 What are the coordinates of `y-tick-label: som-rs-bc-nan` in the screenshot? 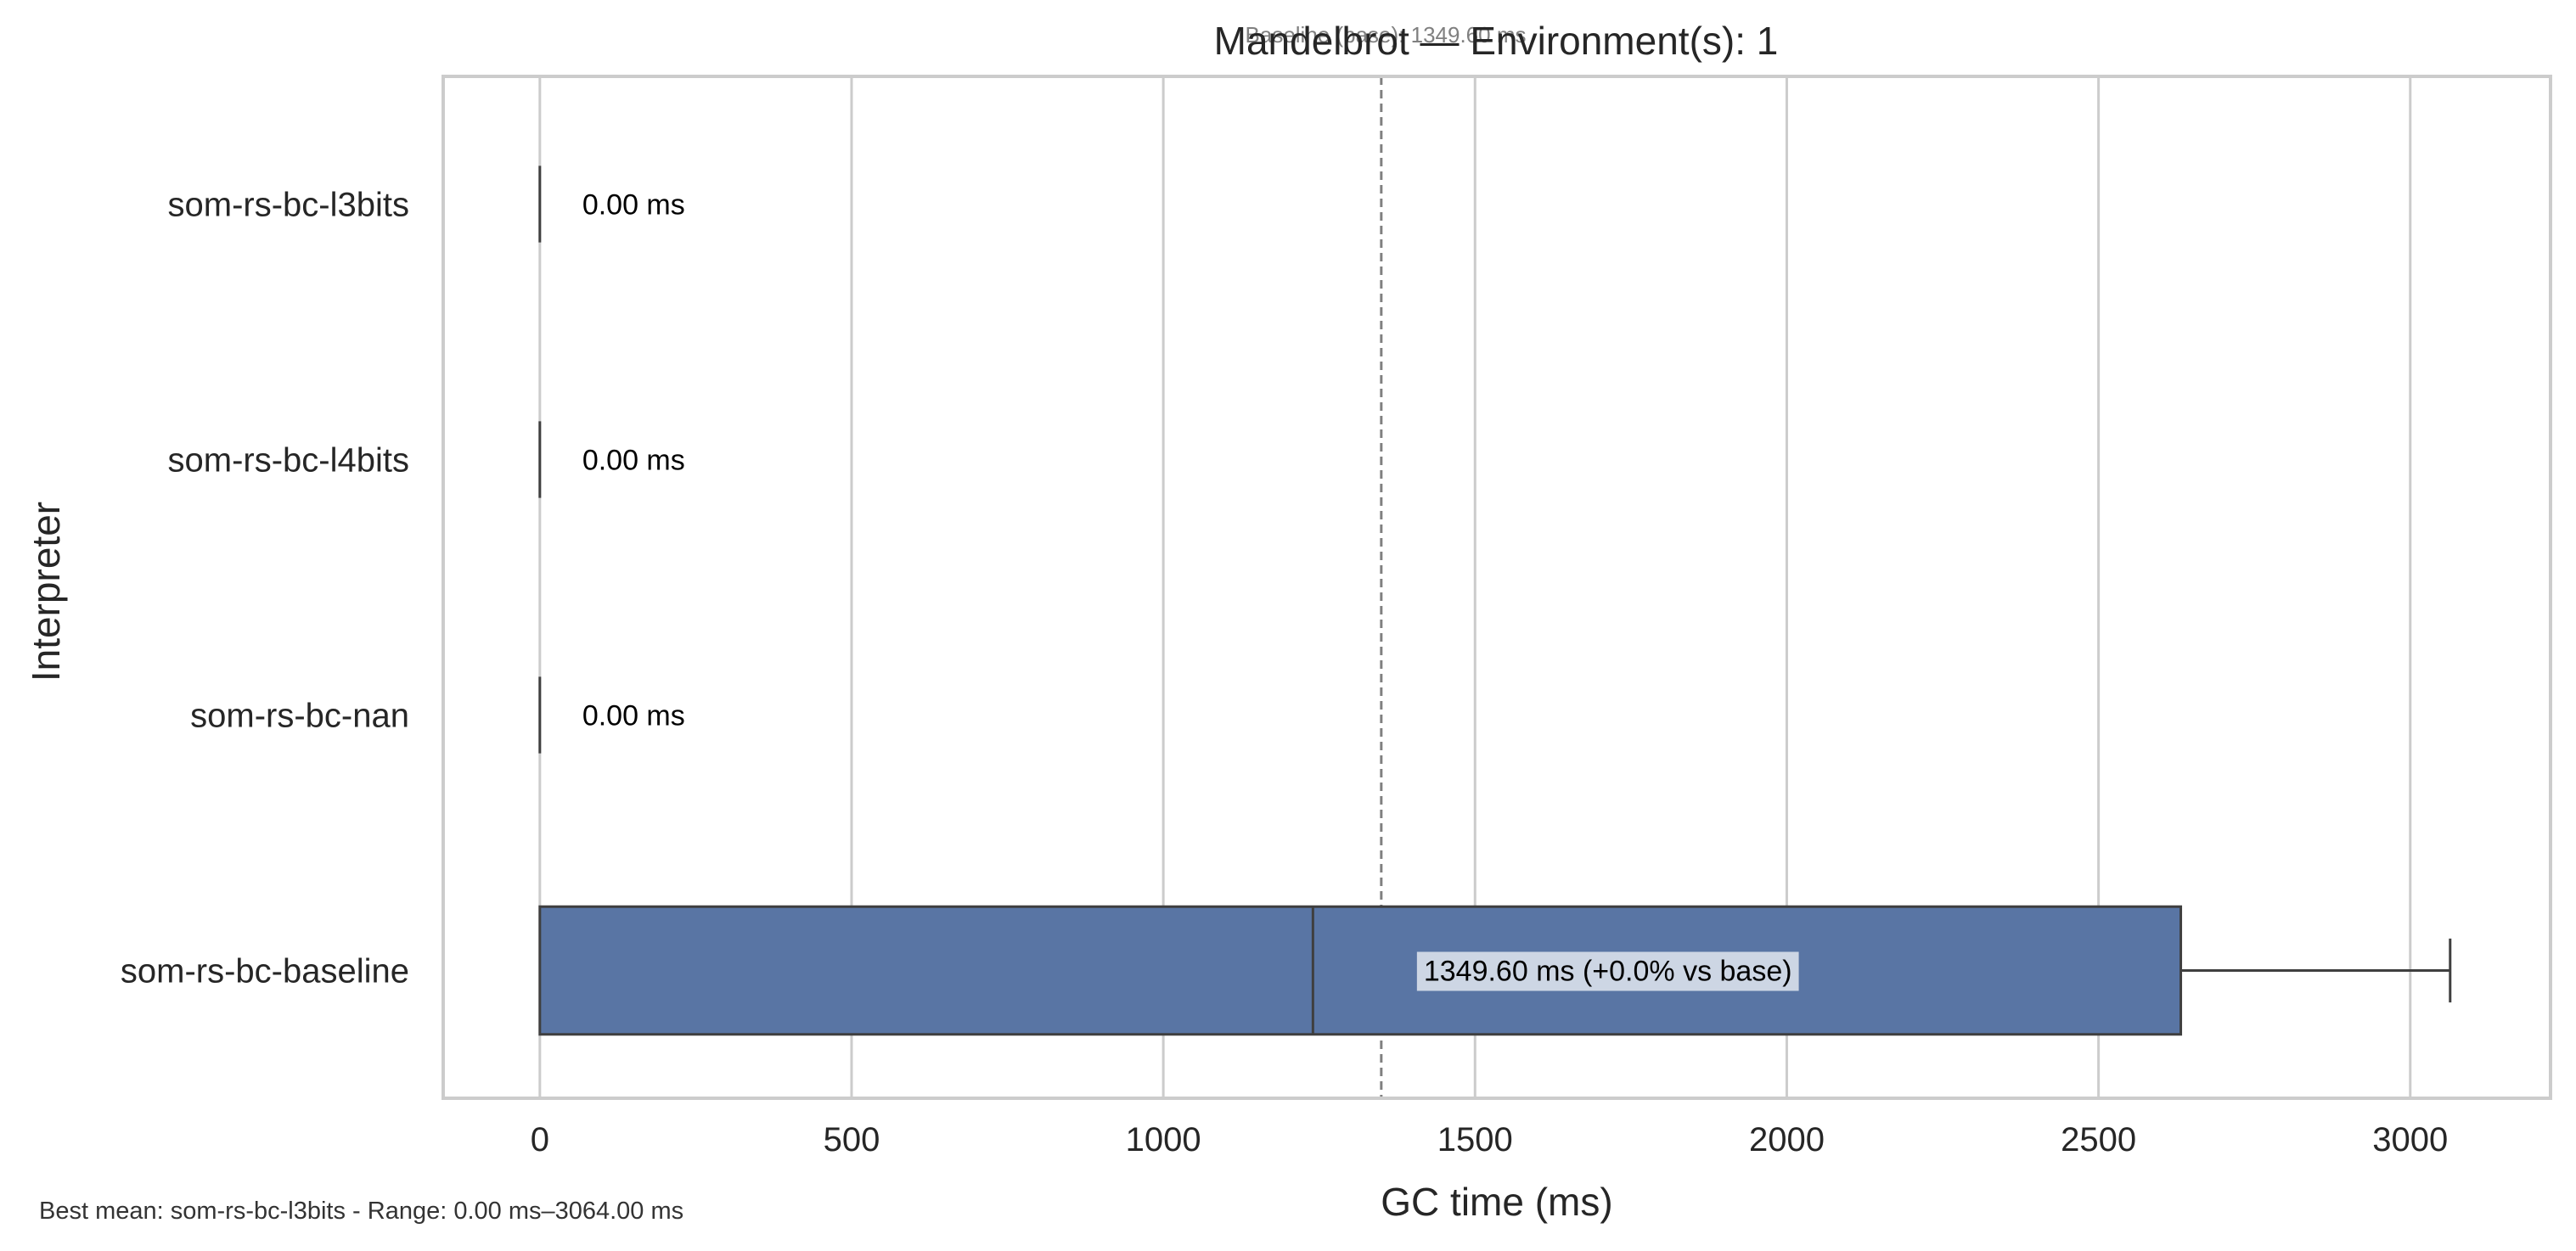 It's located at (299, 716).